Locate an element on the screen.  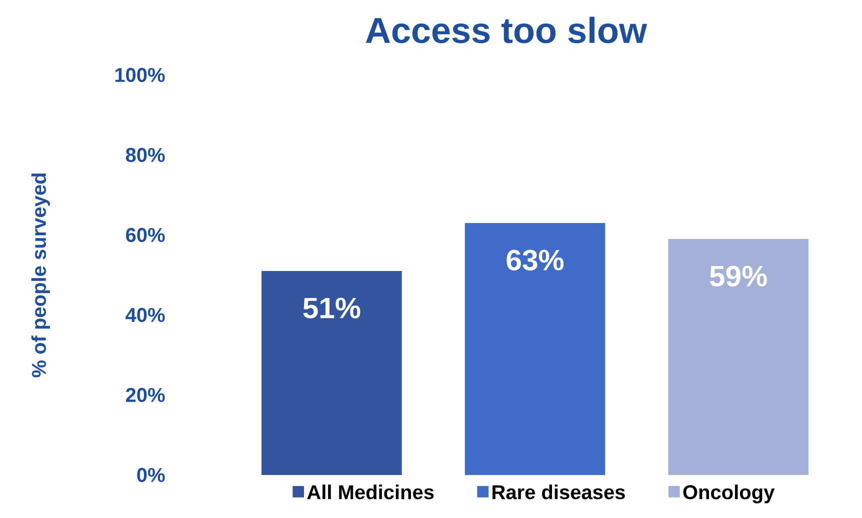
legend-label: Oncology is located at coordinates (729, 494).